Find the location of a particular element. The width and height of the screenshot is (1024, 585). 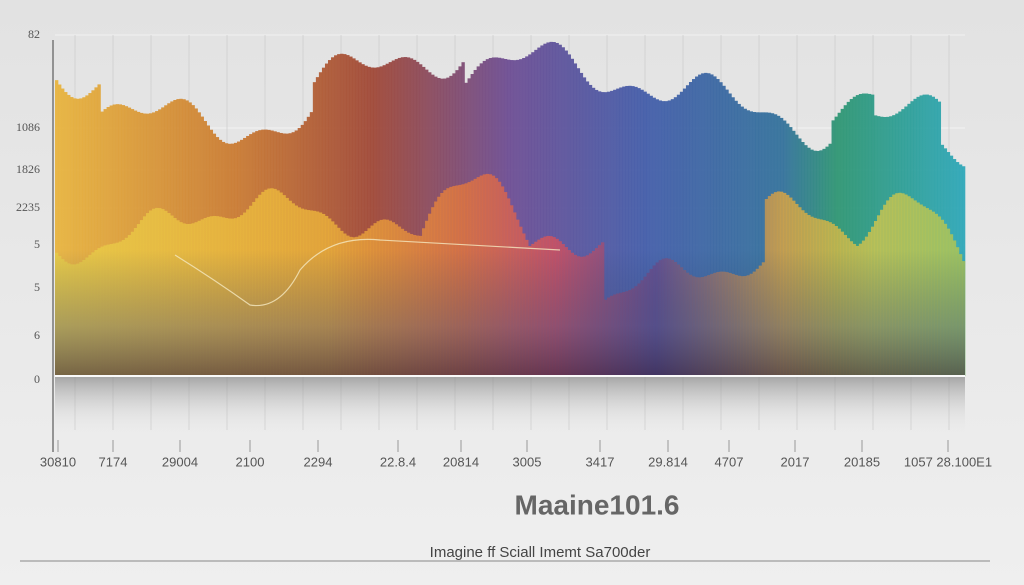

x-axis-label: 4707 is located at coordinates (729, 461).